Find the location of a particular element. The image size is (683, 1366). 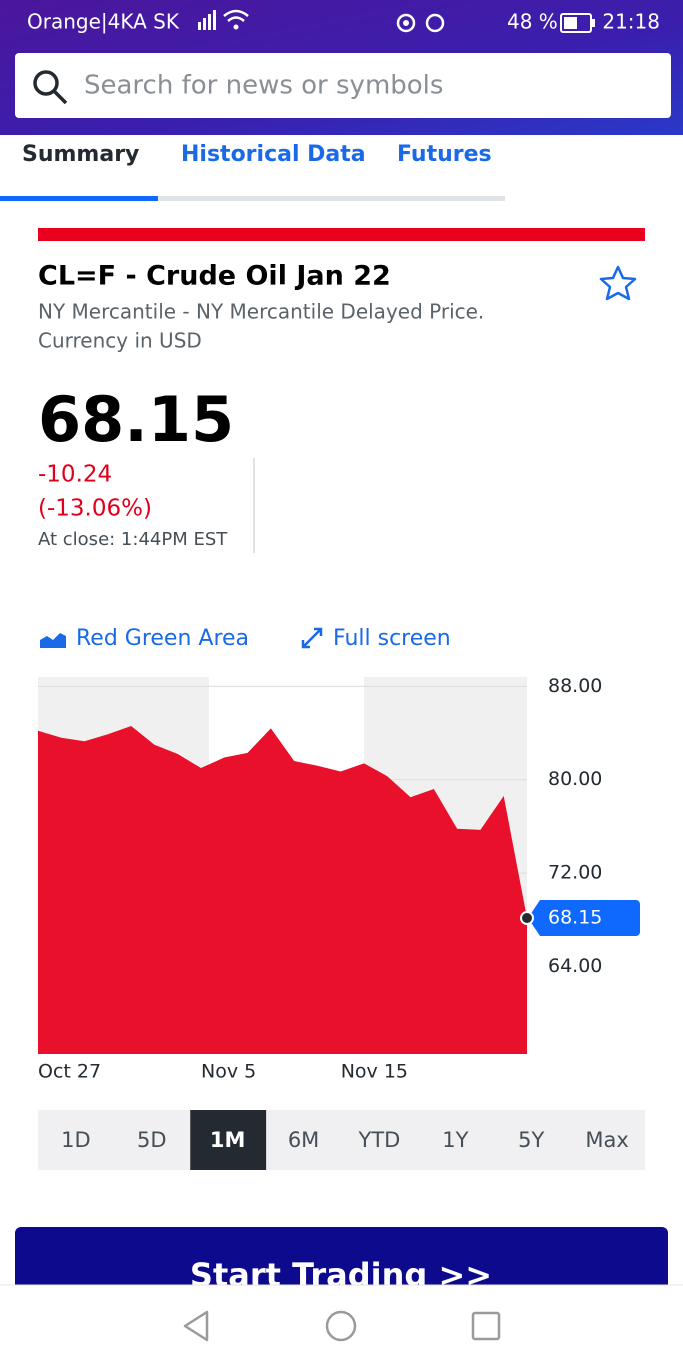

y-tick-label: 72.00 is located at coordinates (575, 873).